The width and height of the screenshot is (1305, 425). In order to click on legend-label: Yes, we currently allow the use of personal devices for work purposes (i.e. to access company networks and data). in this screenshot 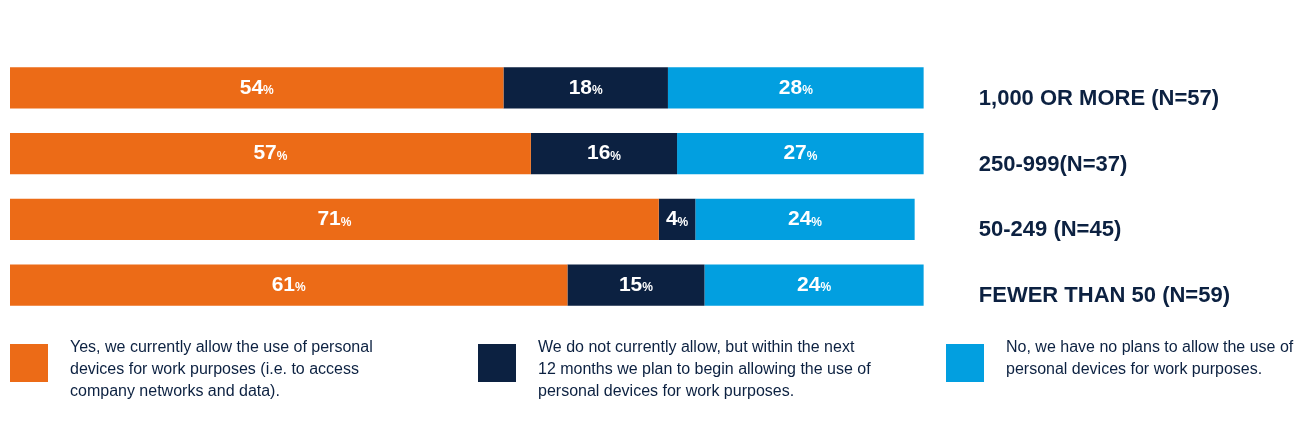, I will do `click(221, 369)`.